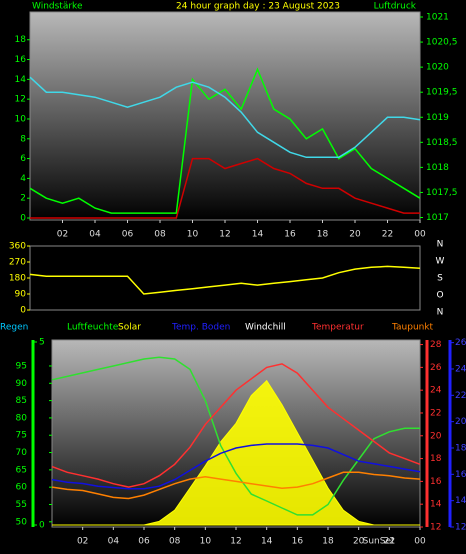 The height and width of the screenshot is (554, 466). What do you see at coordinates (258, 7) in the screenshot?
I see `chart-title: 24 hour graph day : 23 August 2023` at bounding box center [258, 7].